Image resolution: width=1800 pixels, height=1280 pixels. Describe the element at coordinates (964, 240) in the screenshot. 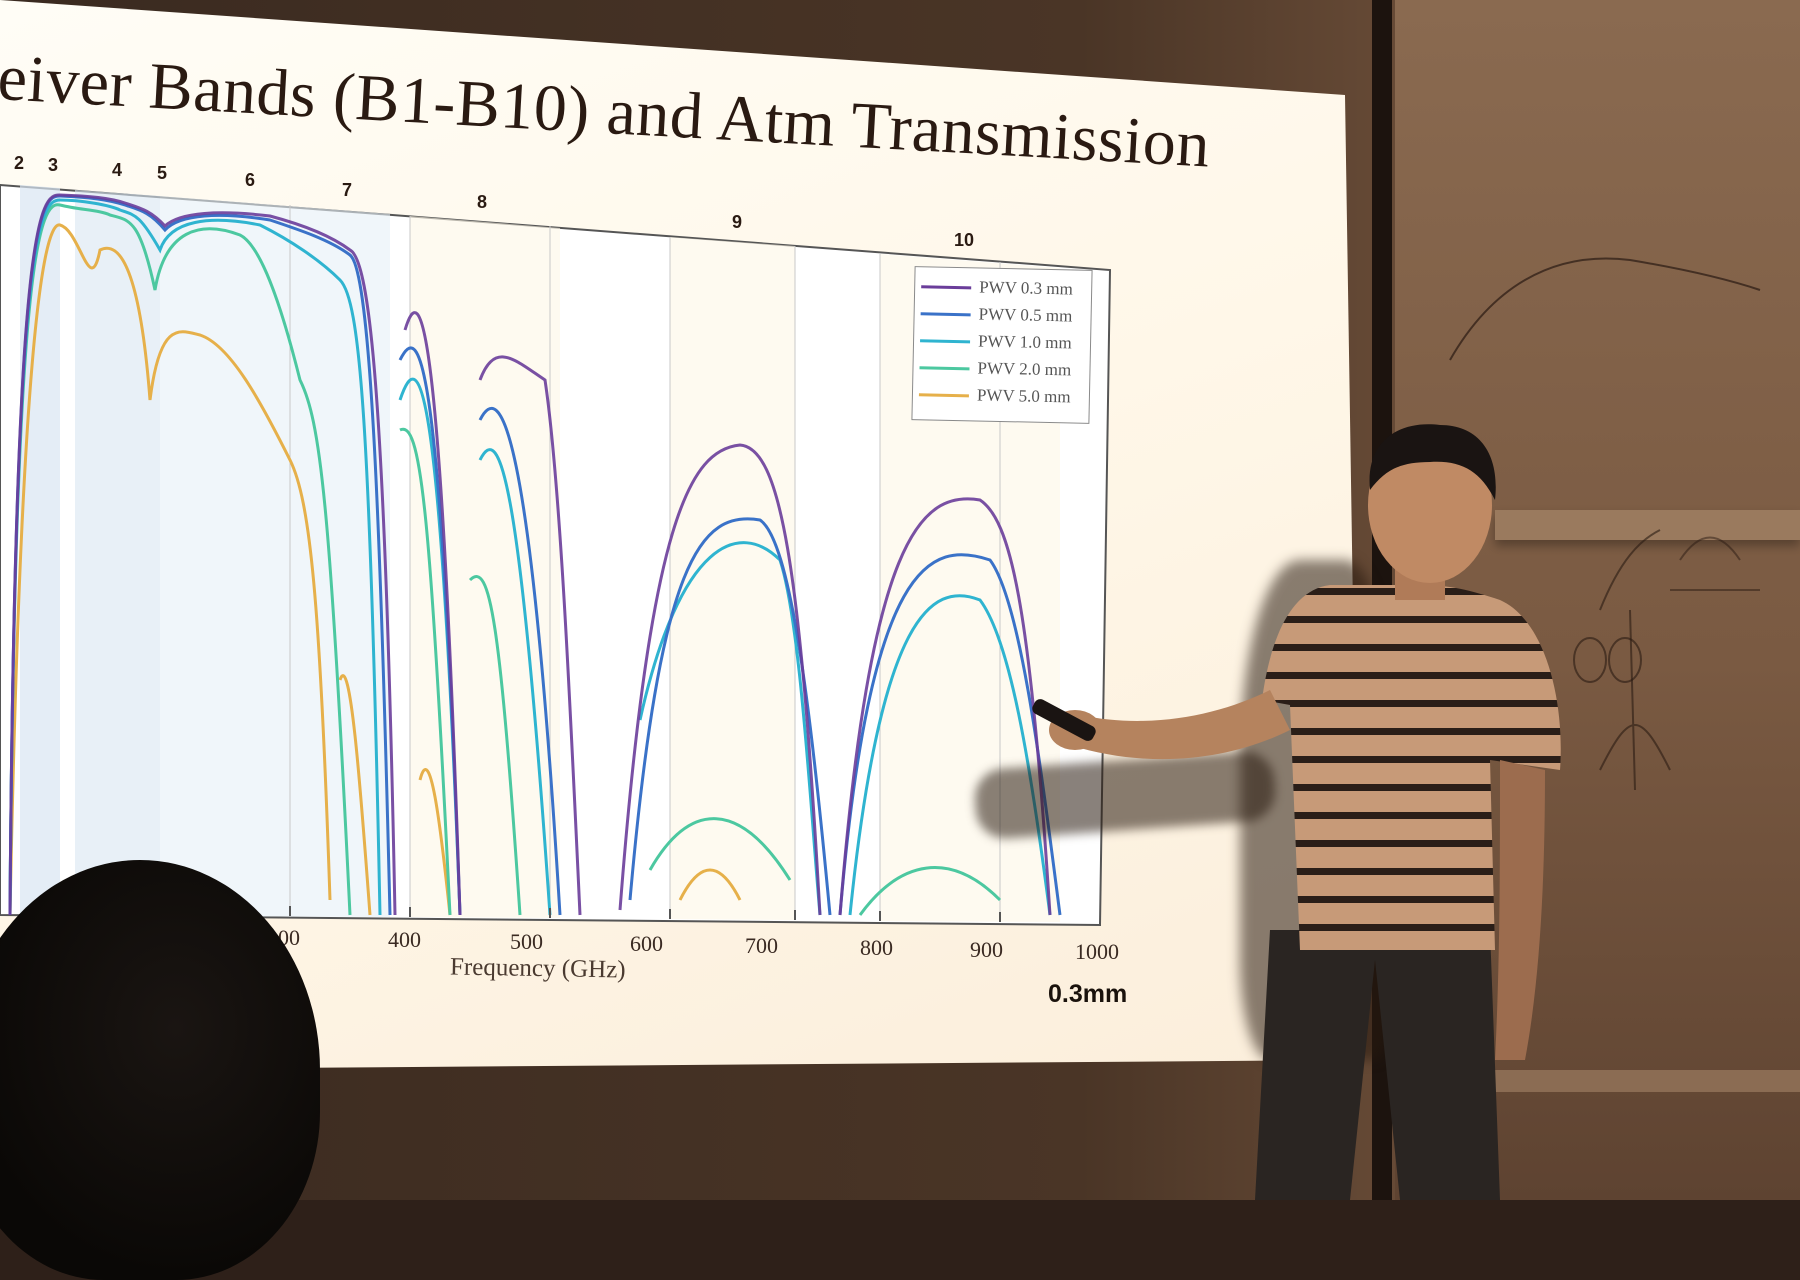

I see `band-label-10: 10` at that location.